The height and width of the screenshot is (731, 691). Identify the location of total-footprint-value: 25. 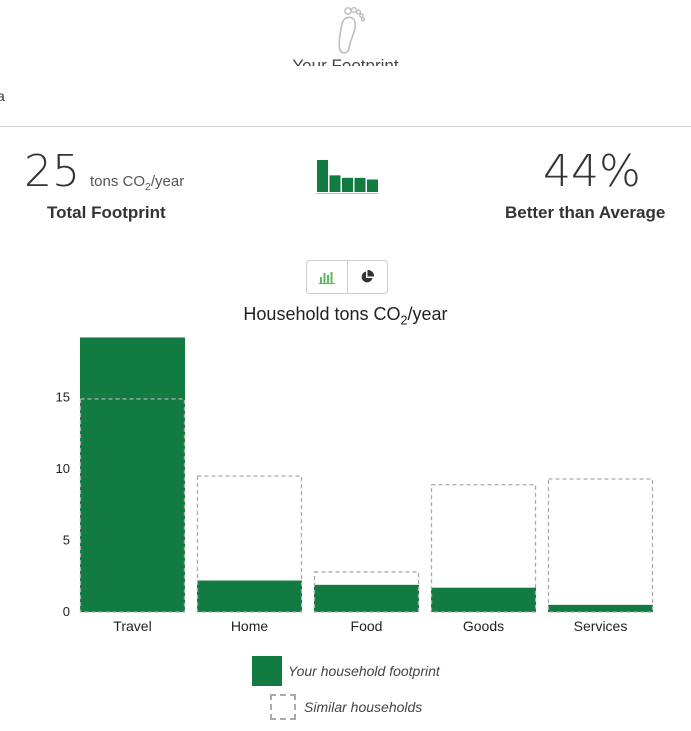
(52, 171).